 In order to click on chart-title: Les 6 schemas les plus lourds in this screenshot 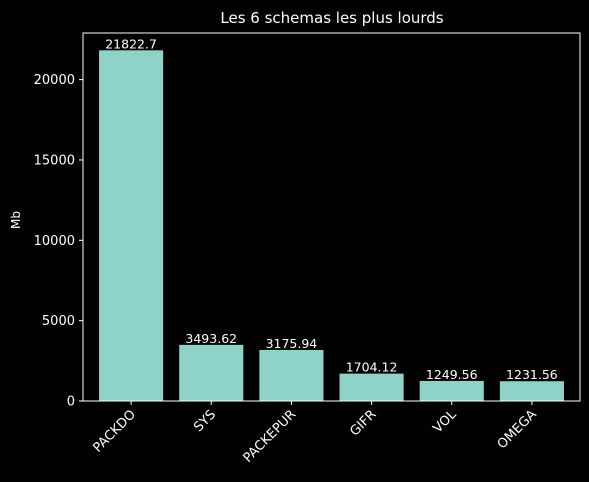, I will do `click(331, 18)`.